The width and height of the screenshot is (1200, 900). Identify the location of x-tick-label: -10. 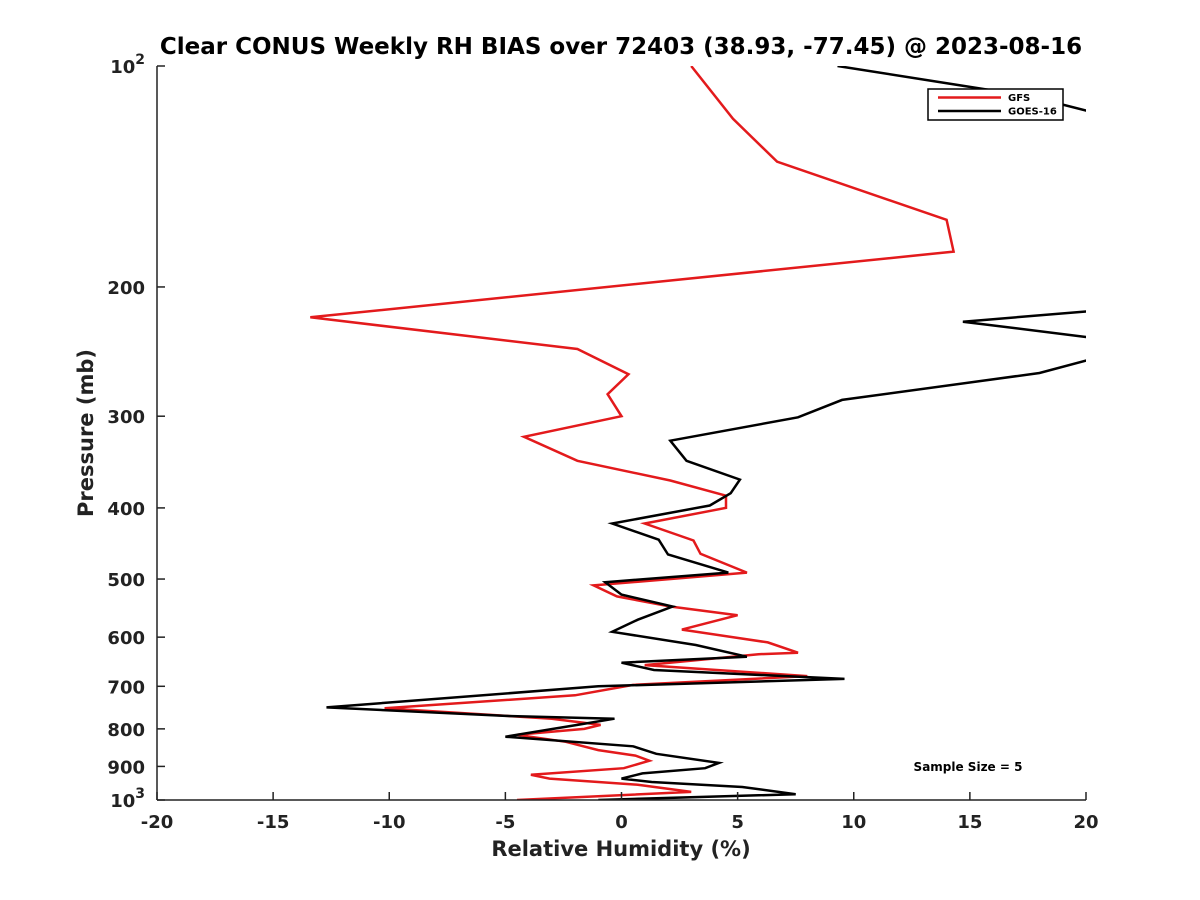
(389, 822).